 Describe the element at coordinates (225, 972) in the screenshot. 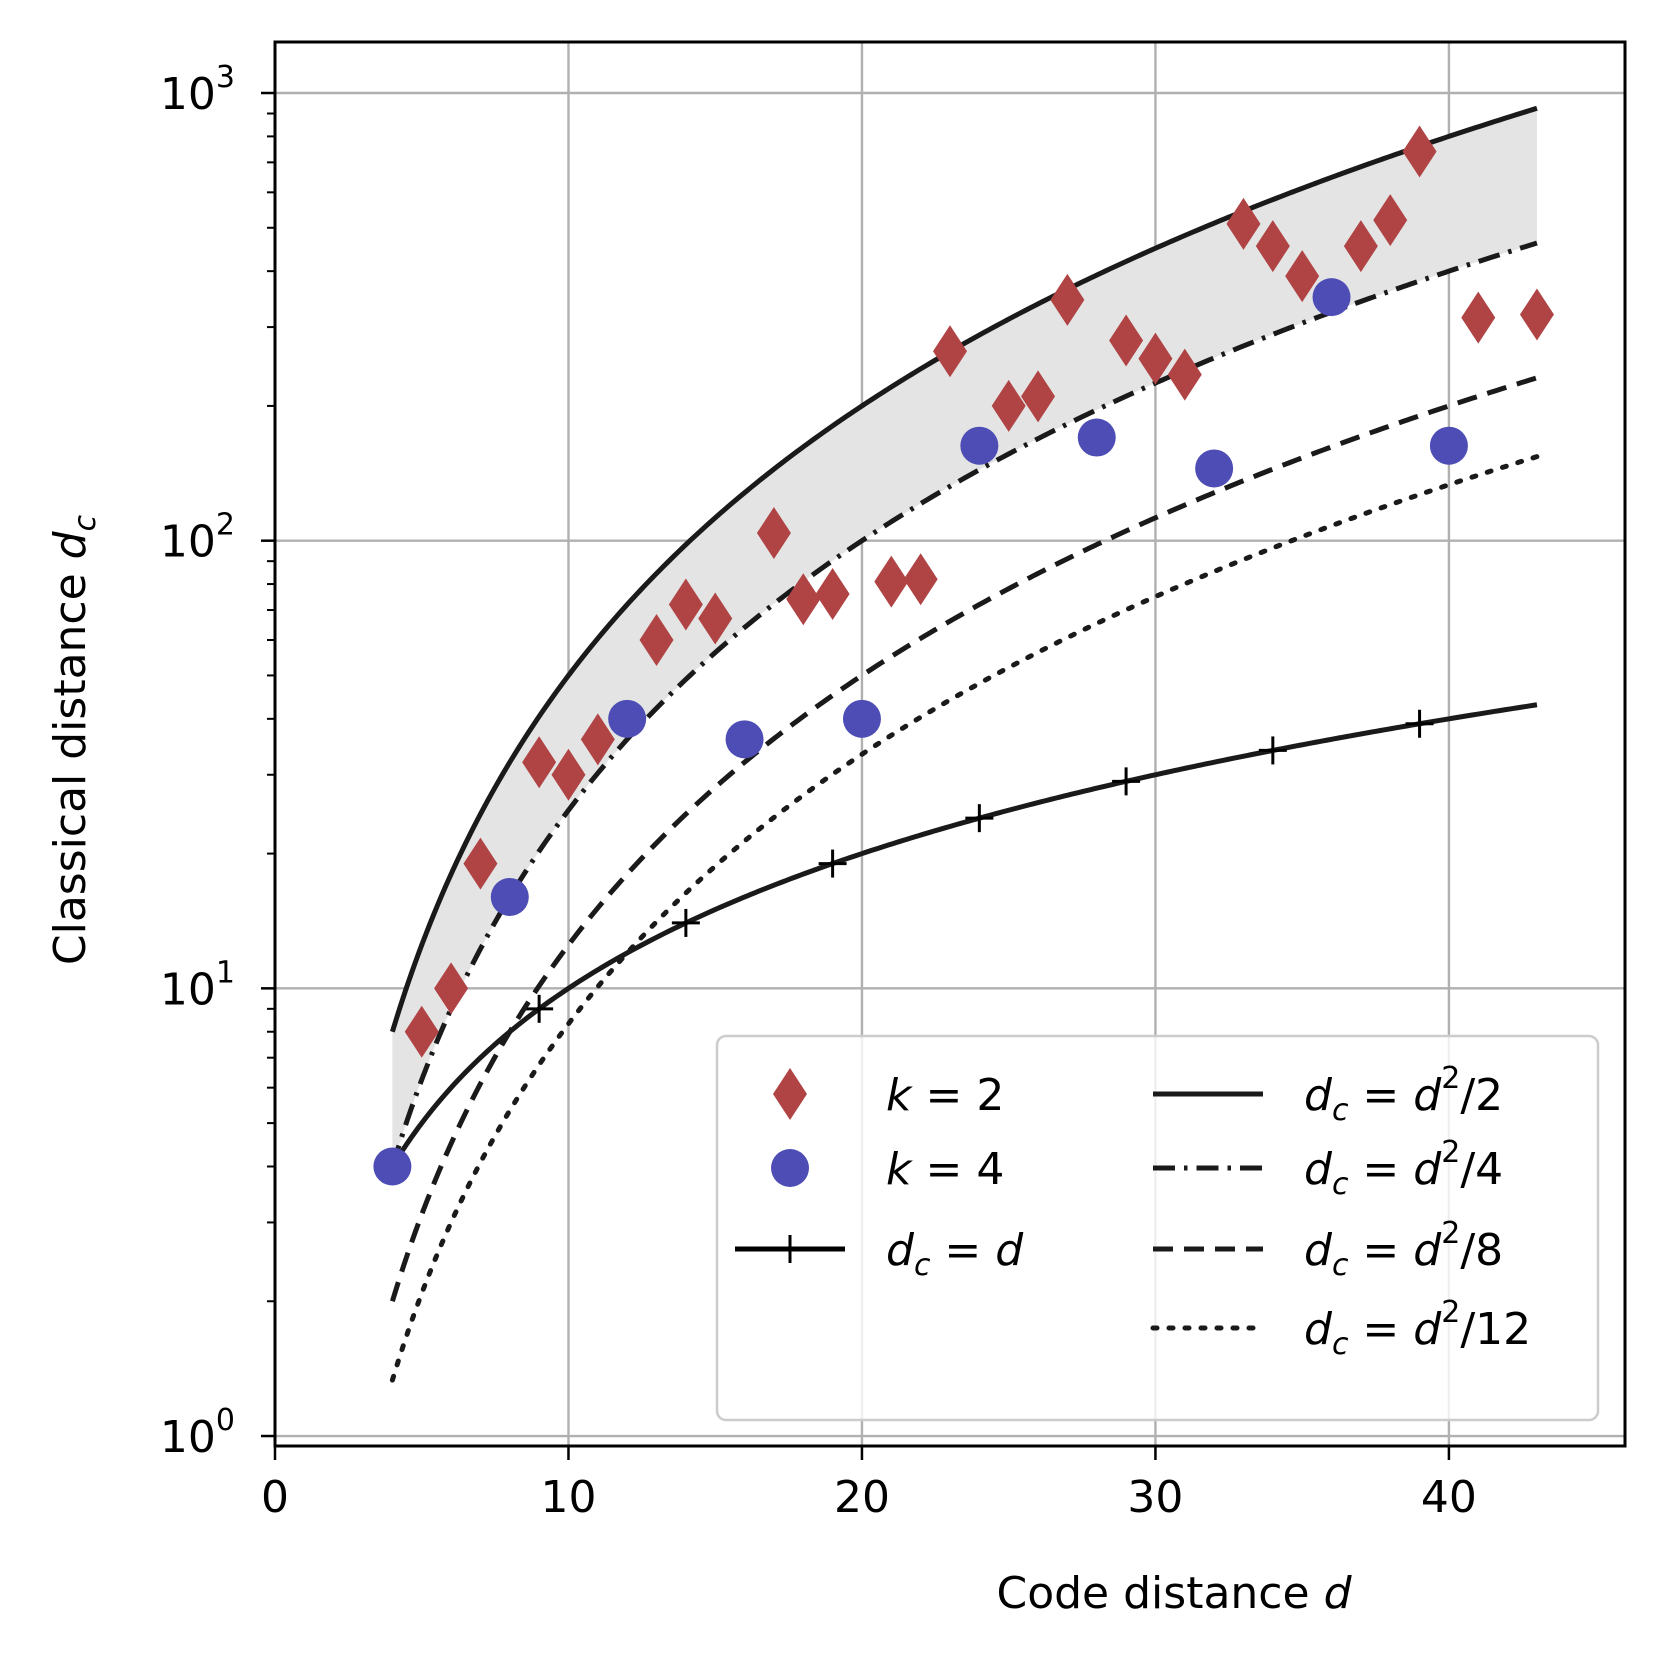

I see `y-tick-label-exp: 1` at that location.